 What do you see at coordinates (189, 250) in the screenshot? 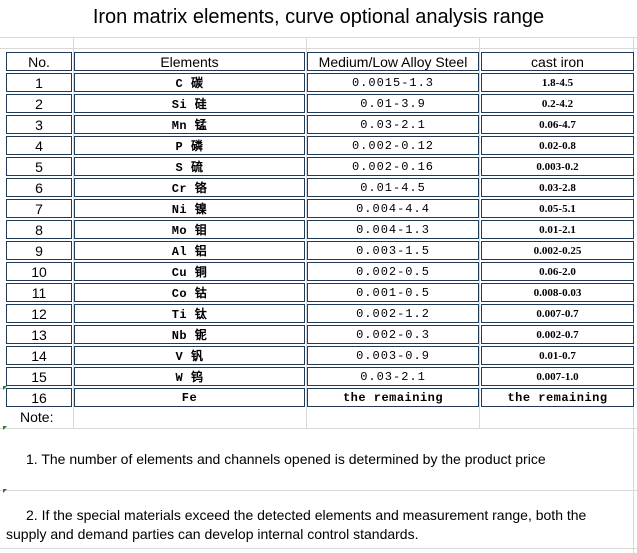
I see `row-element-cell: Al 铝` at bounding box center [189, 250].